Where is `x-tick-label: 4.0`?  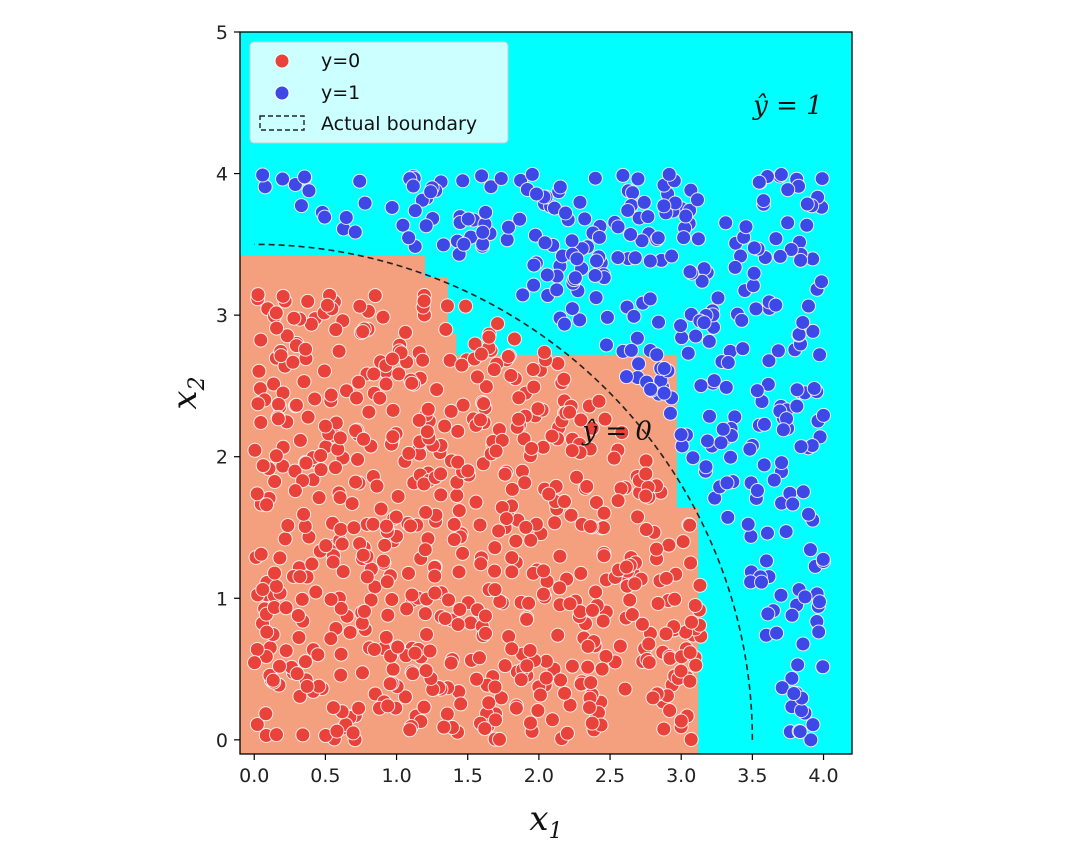
x-tick-label: 4.0 is located at coordinates (823, 776).